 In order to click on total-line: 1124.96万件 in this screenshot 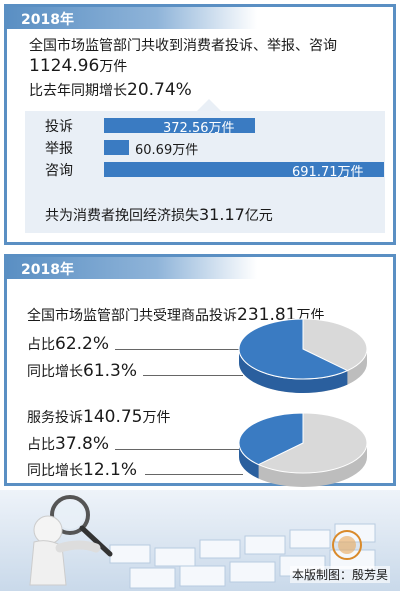, I will do `click(78, 66)`.